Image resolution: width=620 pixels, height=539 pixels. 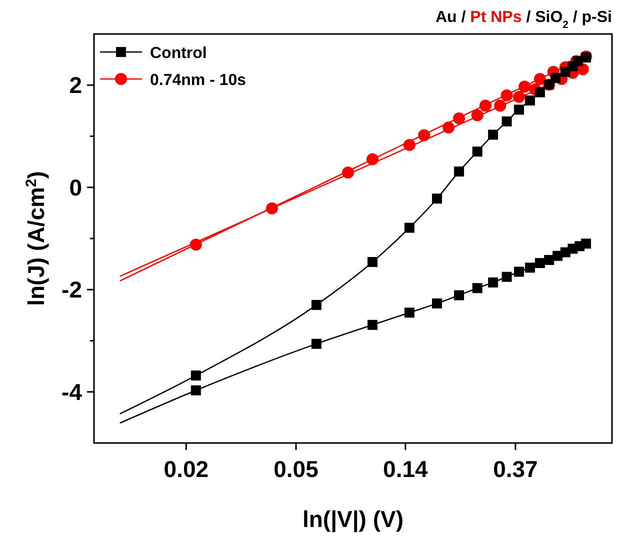 What do you see at coordinates (72, 391) in the screenshot?
I see `y-tick-label: -4` at bounding box center [72, 391].